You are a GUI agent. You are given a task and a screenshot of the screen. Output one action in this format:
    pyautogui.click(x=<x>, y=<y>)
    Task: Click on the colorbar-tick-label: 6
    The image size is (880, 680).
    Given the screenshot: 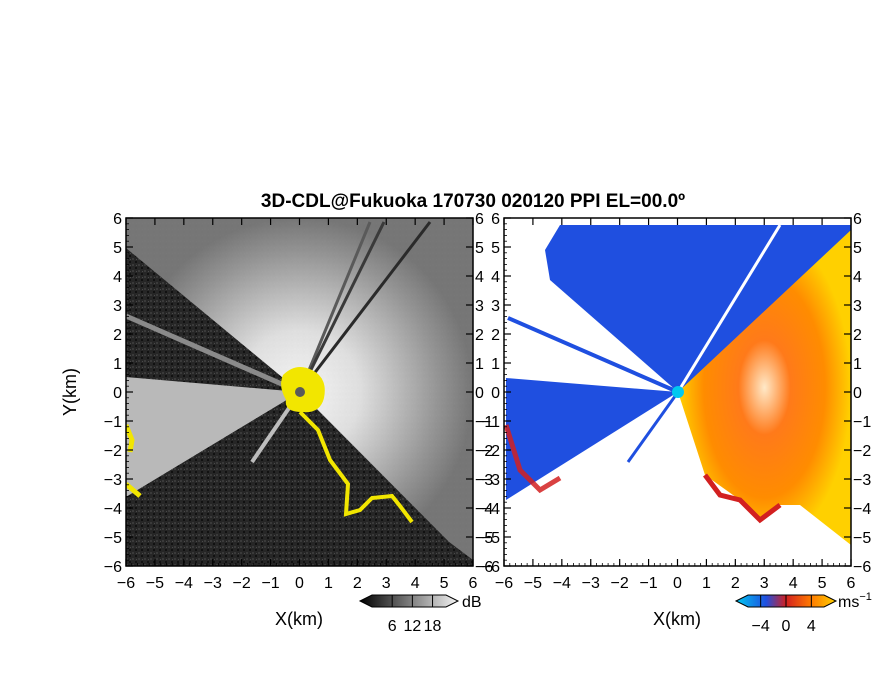 What is the action you would take?
    pyautogui.click(x=392, y=626)
    